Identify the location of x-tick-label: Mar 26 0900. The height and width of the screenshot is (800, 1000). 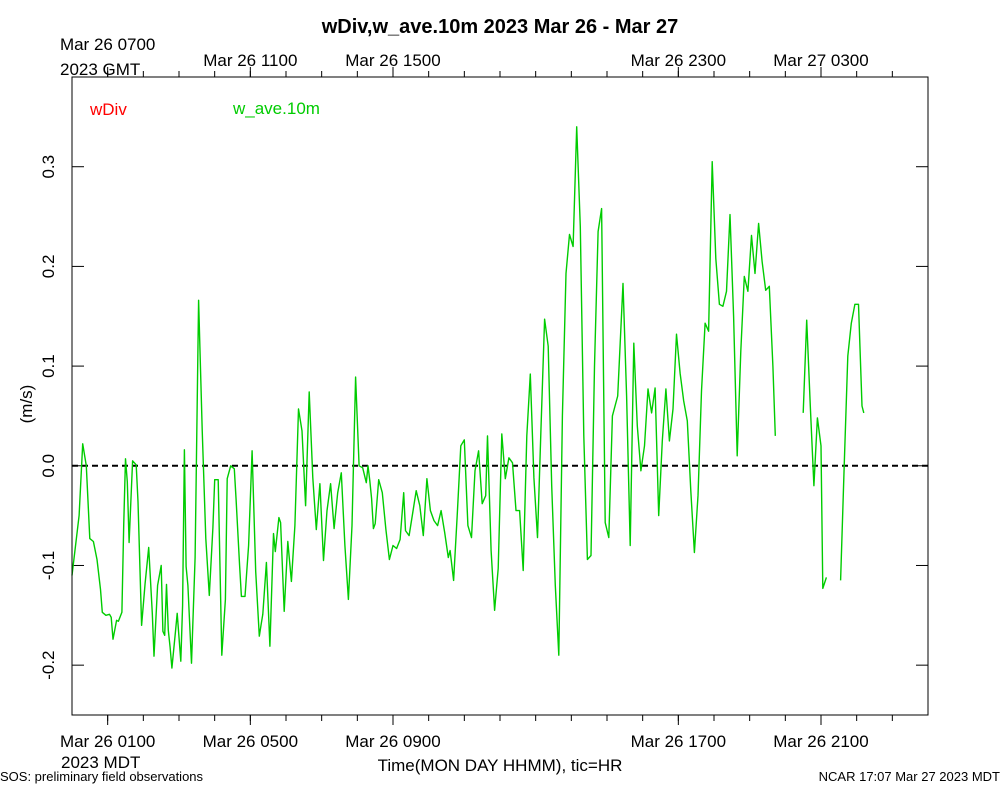
(392, 741).